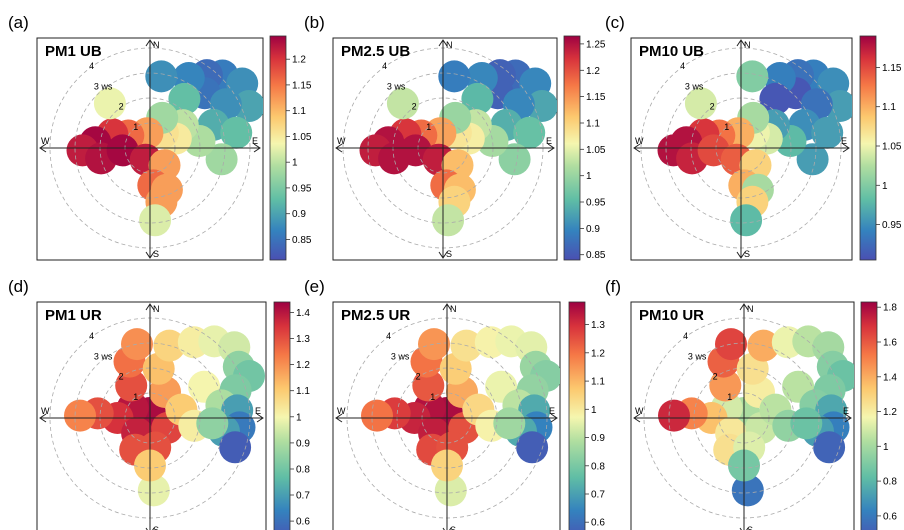 The image size is (904, 530). Describe the element at coordinates (596, 44) in the screenshot. I see `colorbar-tick-label: 1.25` at that location.